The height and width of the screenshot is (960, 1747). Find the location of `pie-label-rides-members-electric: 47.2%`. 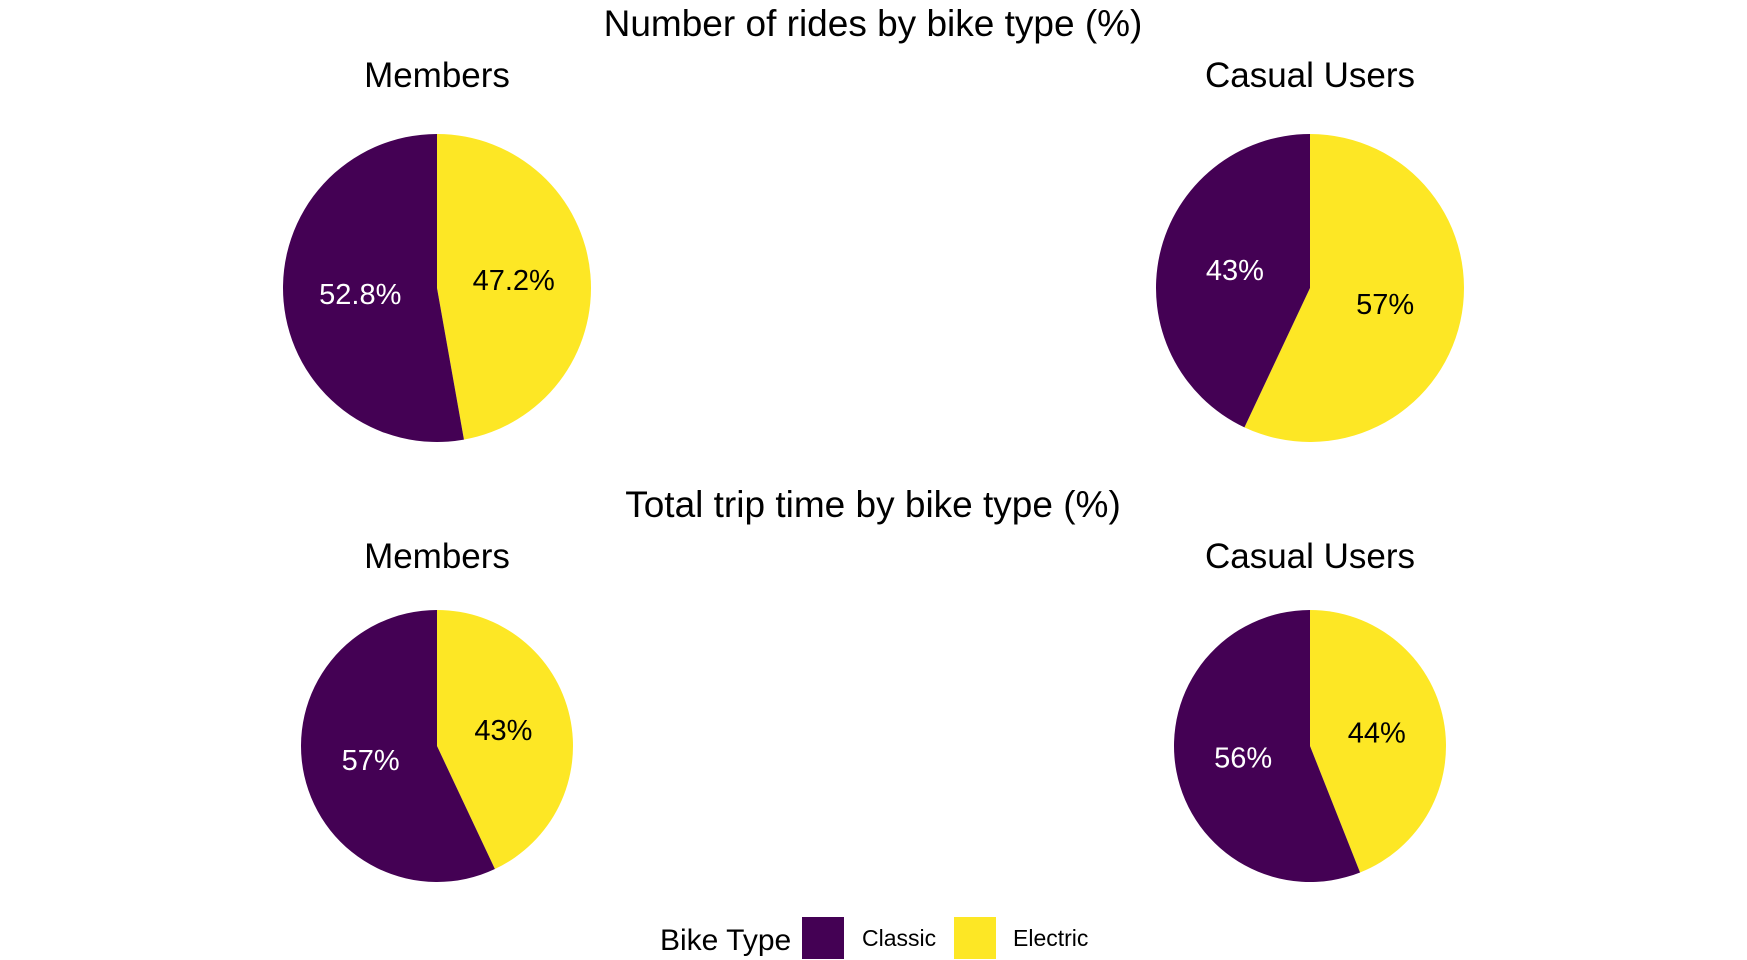

pie-label-rides-members-electric: 47.2% is located at coordinates (514, 281).